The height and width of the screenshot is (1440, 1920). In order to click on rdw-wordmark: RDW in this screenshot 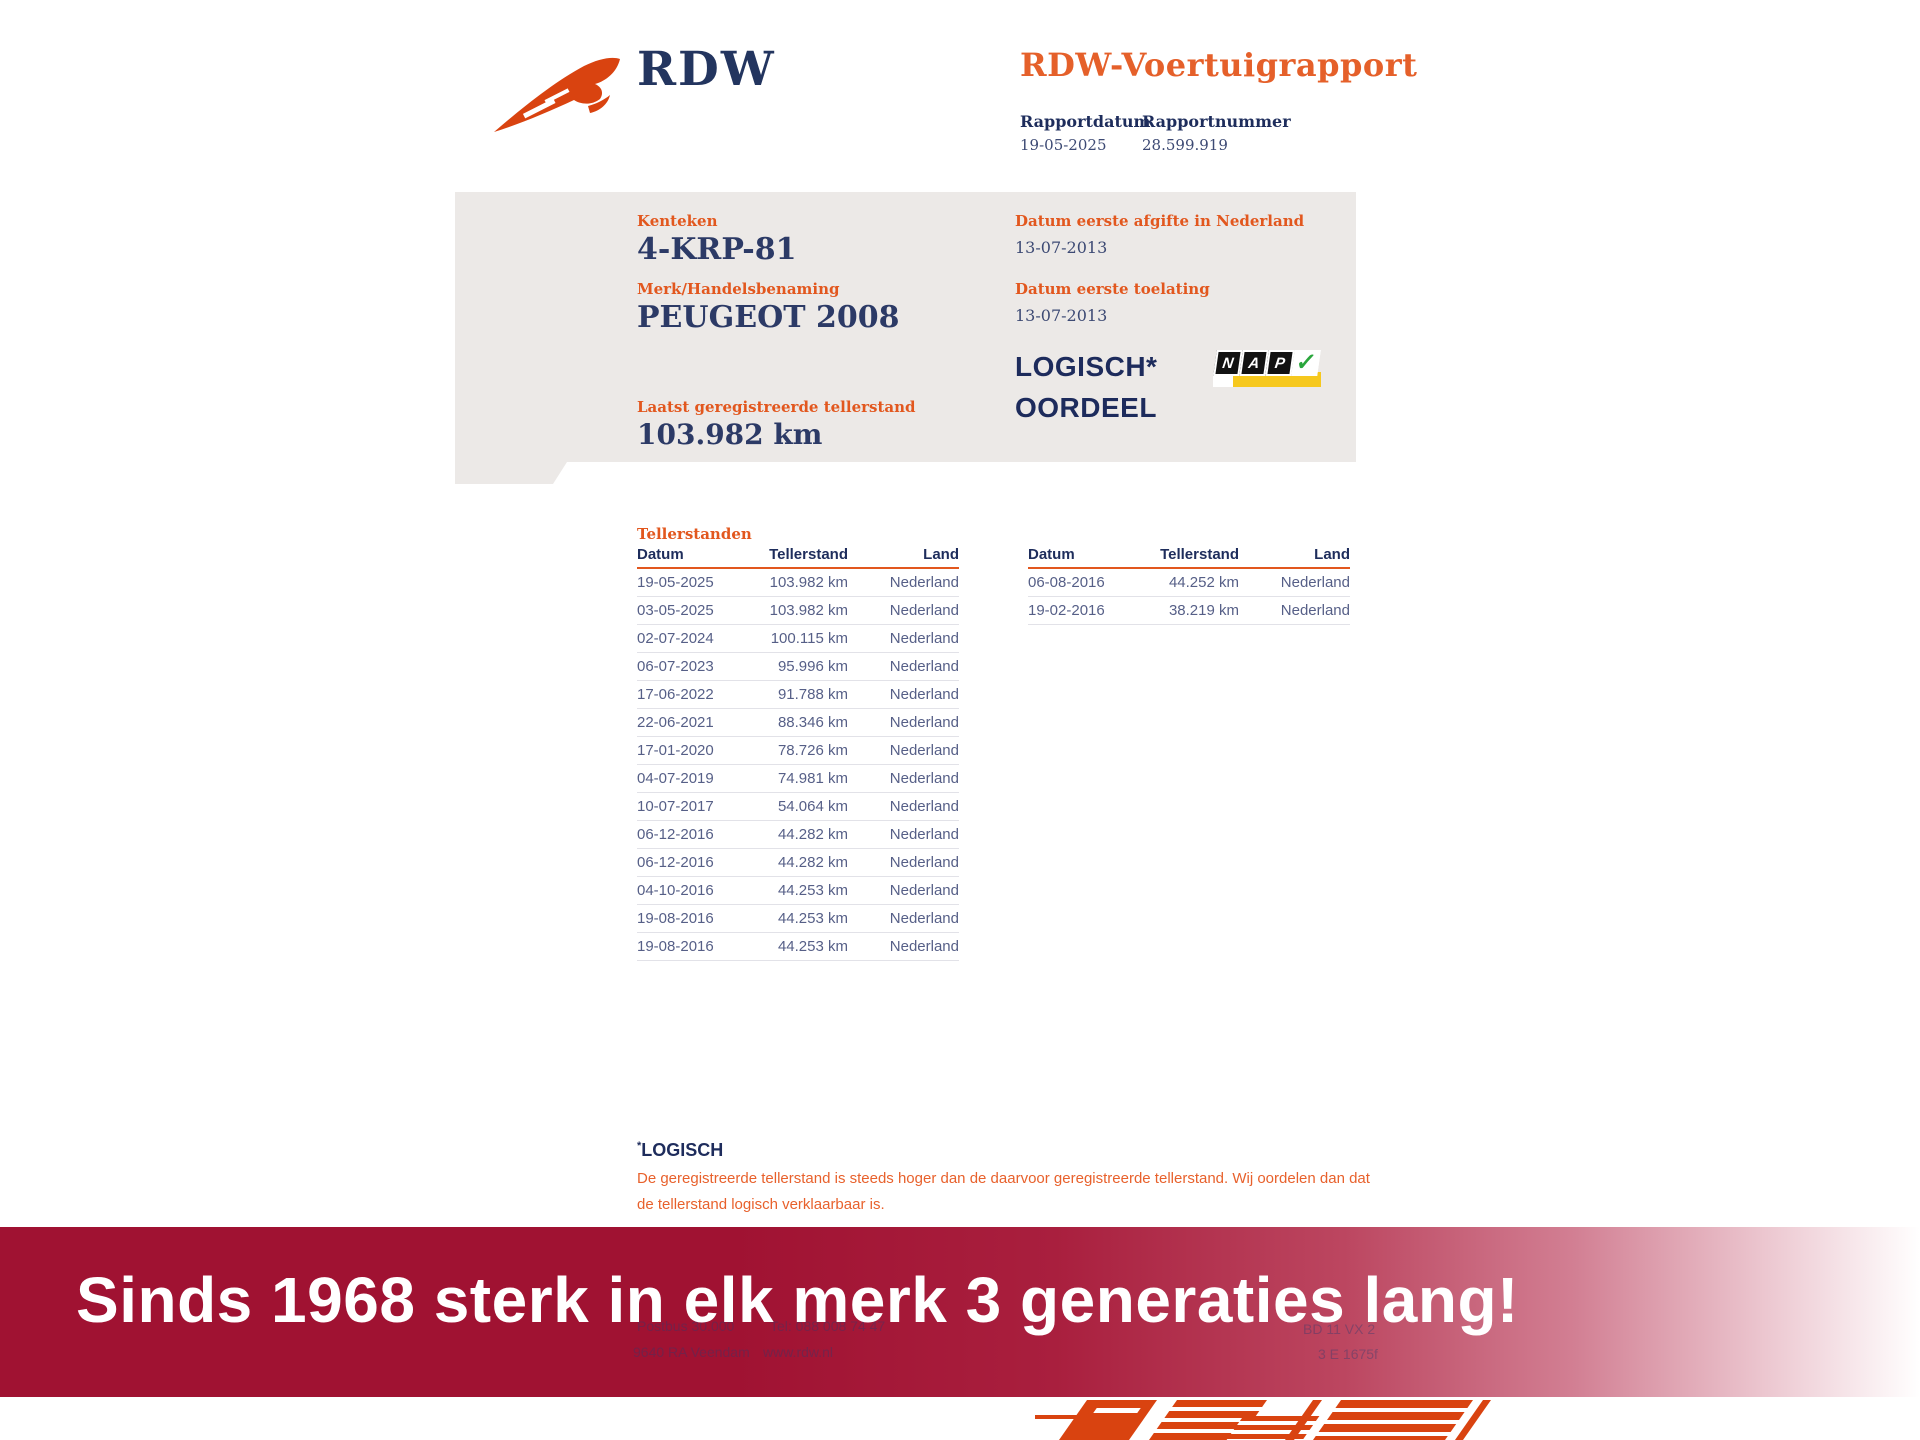, I will do `click(706, 69)`.